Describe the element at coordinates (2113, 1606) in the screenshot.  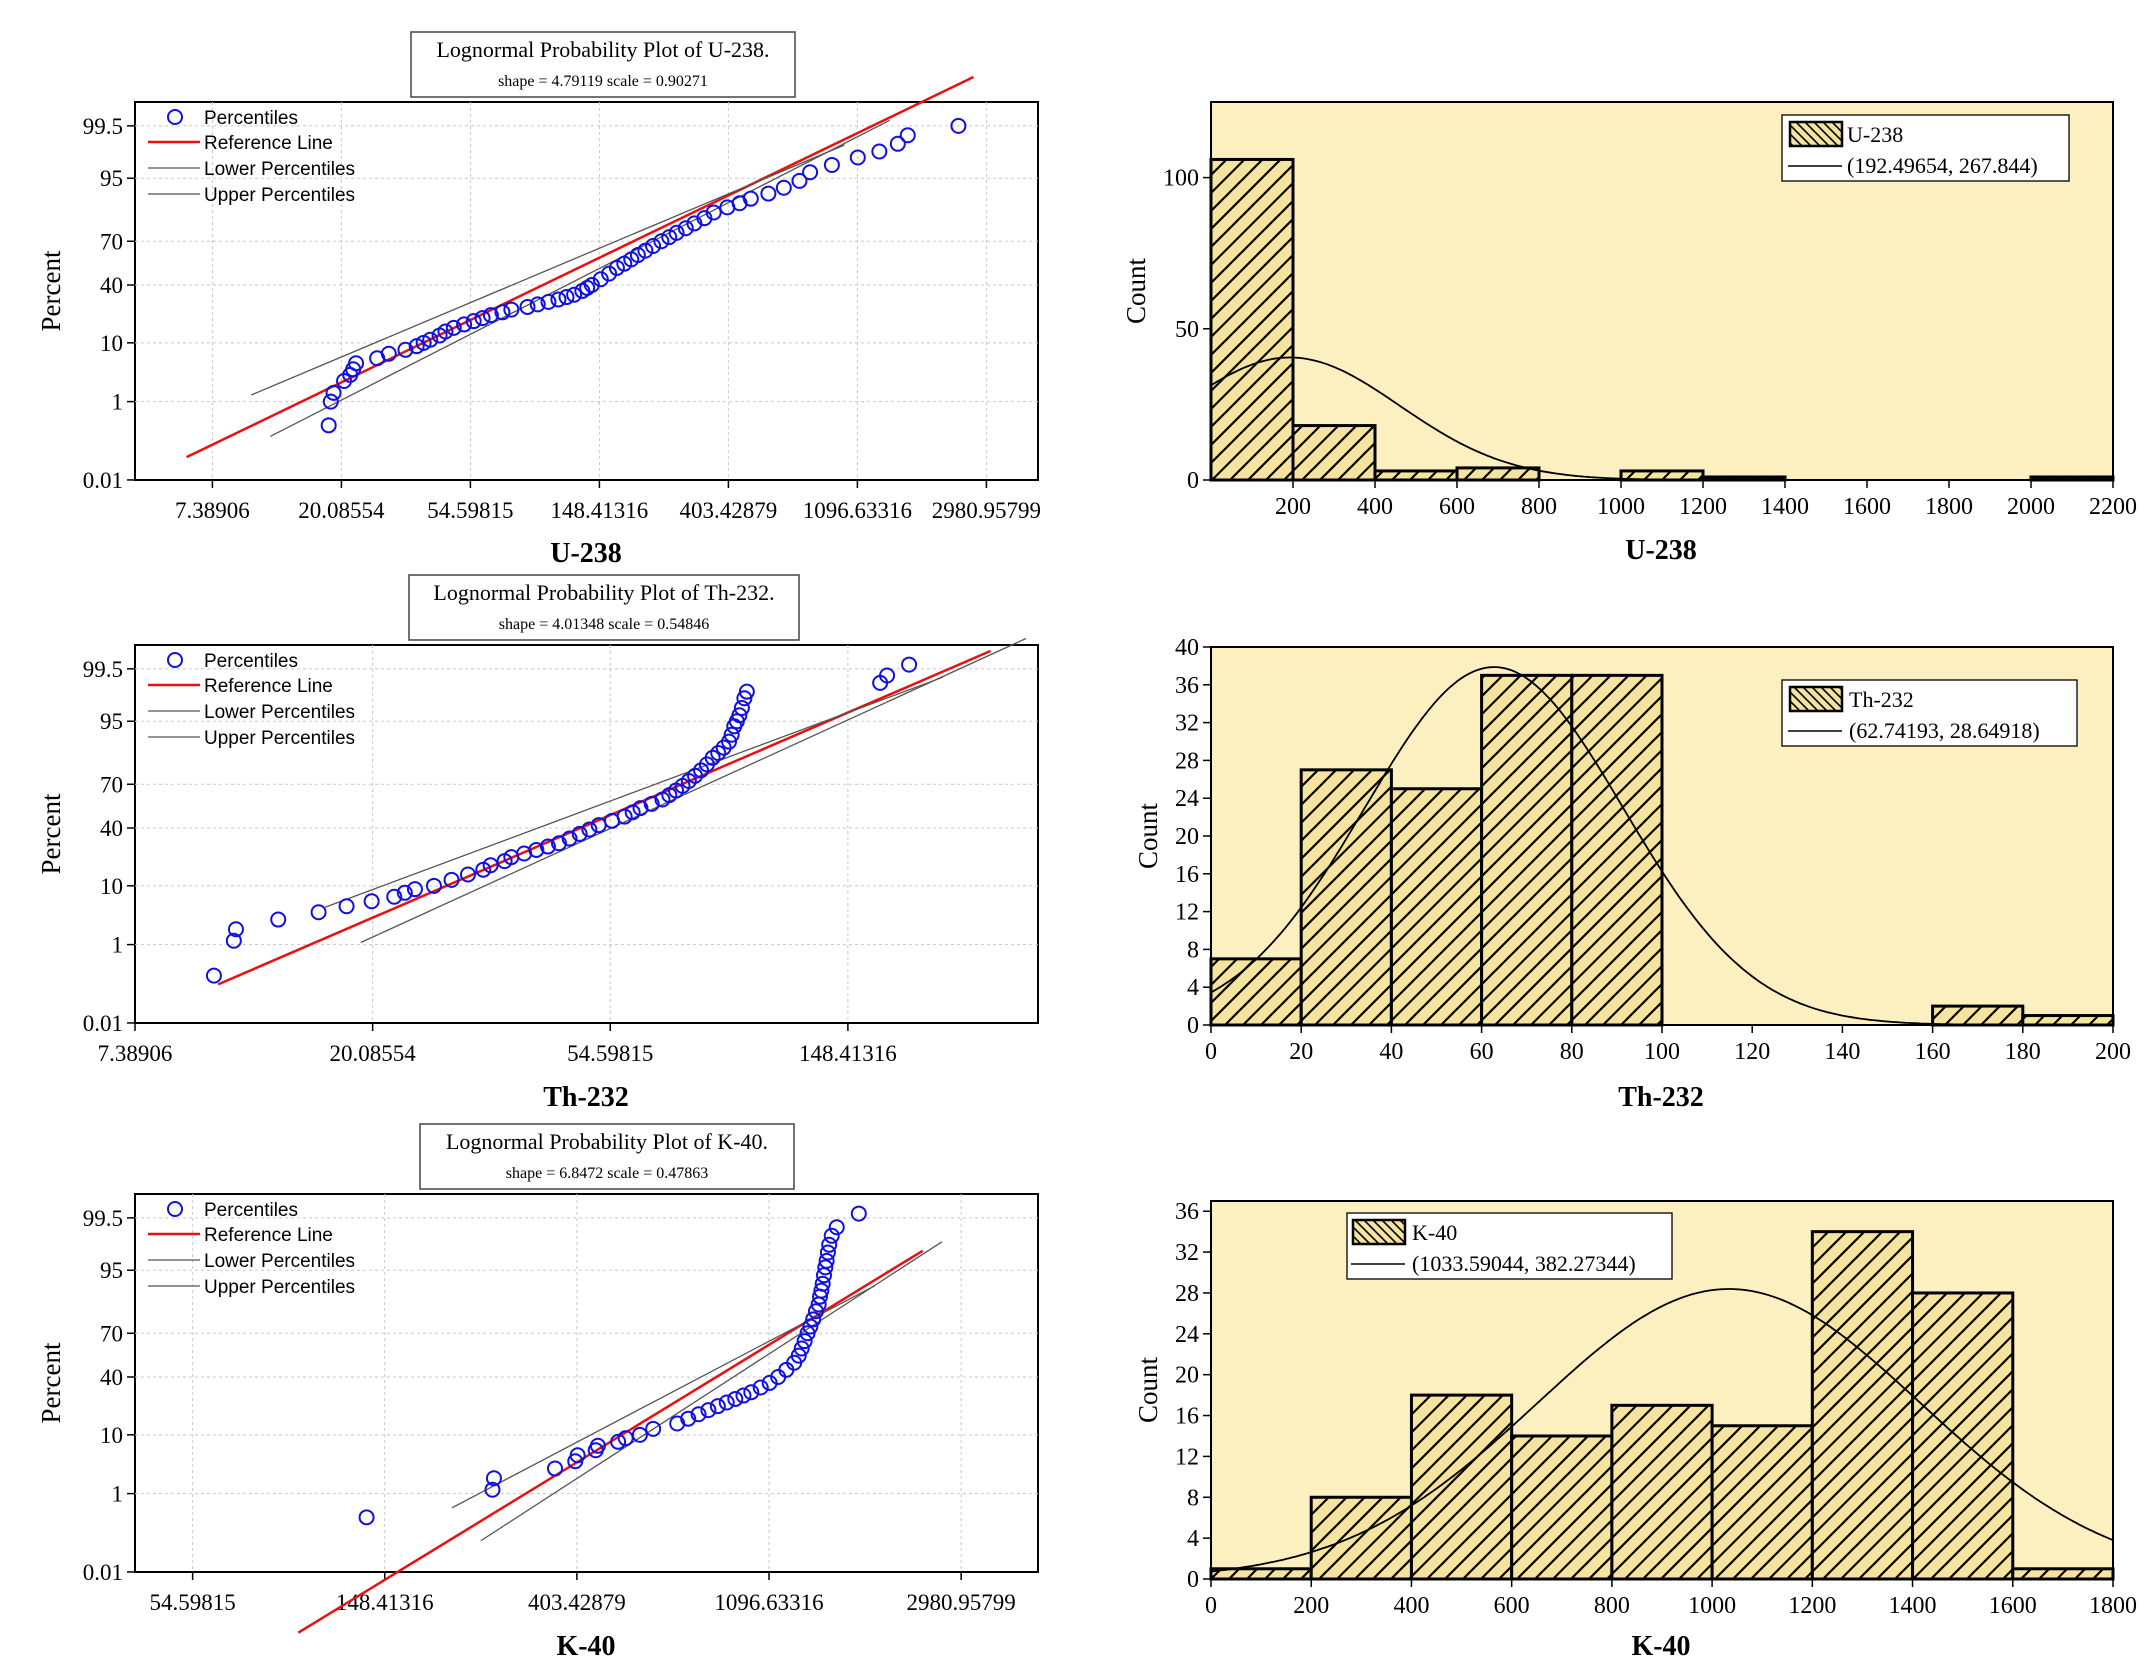
I see `x-tick-label: 1800` at that location.